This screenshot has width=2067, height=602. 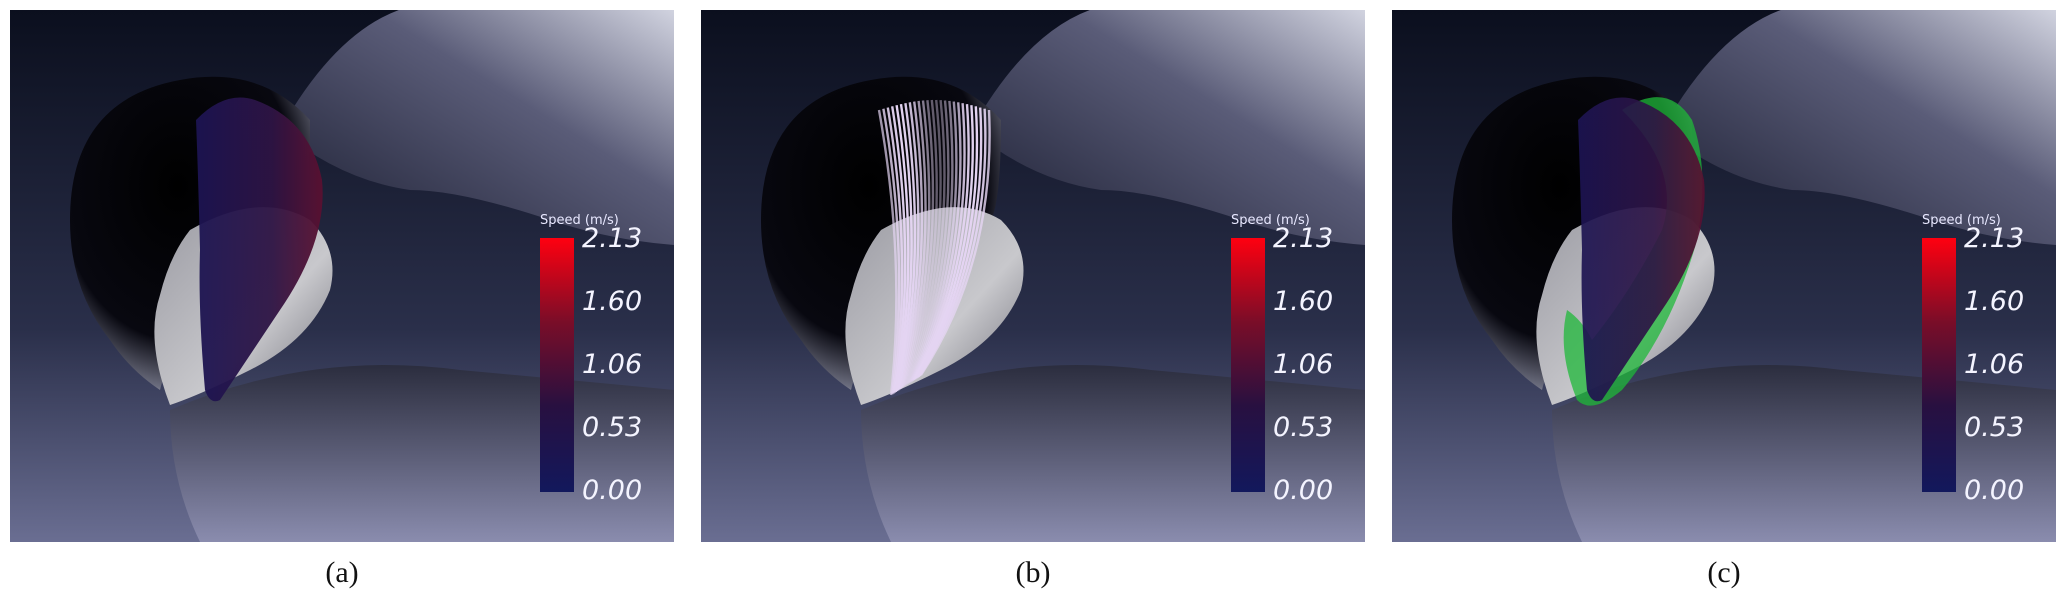 What do you see at coordinates (1033, 572) in the screenshot?
I see `panel-caption: (b)` at bounding box center [1033, 572].